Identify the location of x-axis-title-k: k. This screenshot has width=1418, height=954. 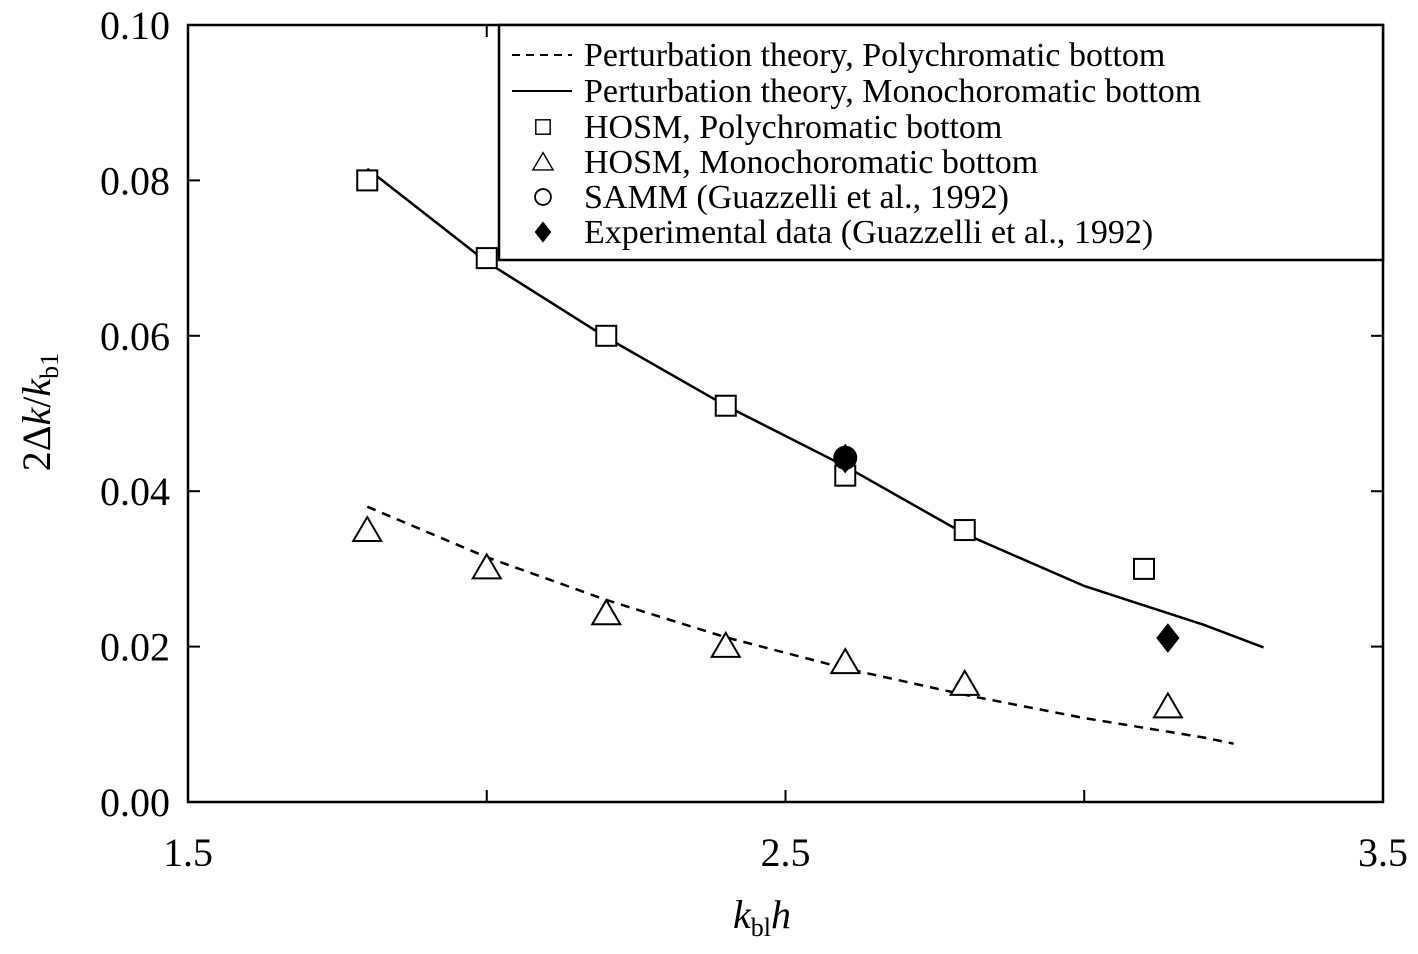
(742, 914).